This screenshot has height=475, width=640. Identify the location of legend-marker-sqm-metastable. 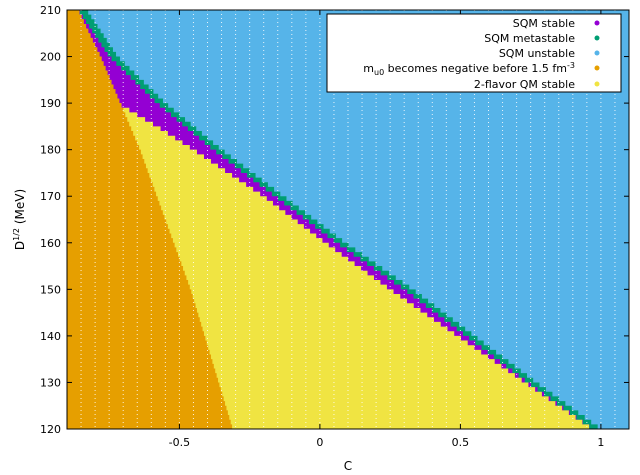
(597, 38).